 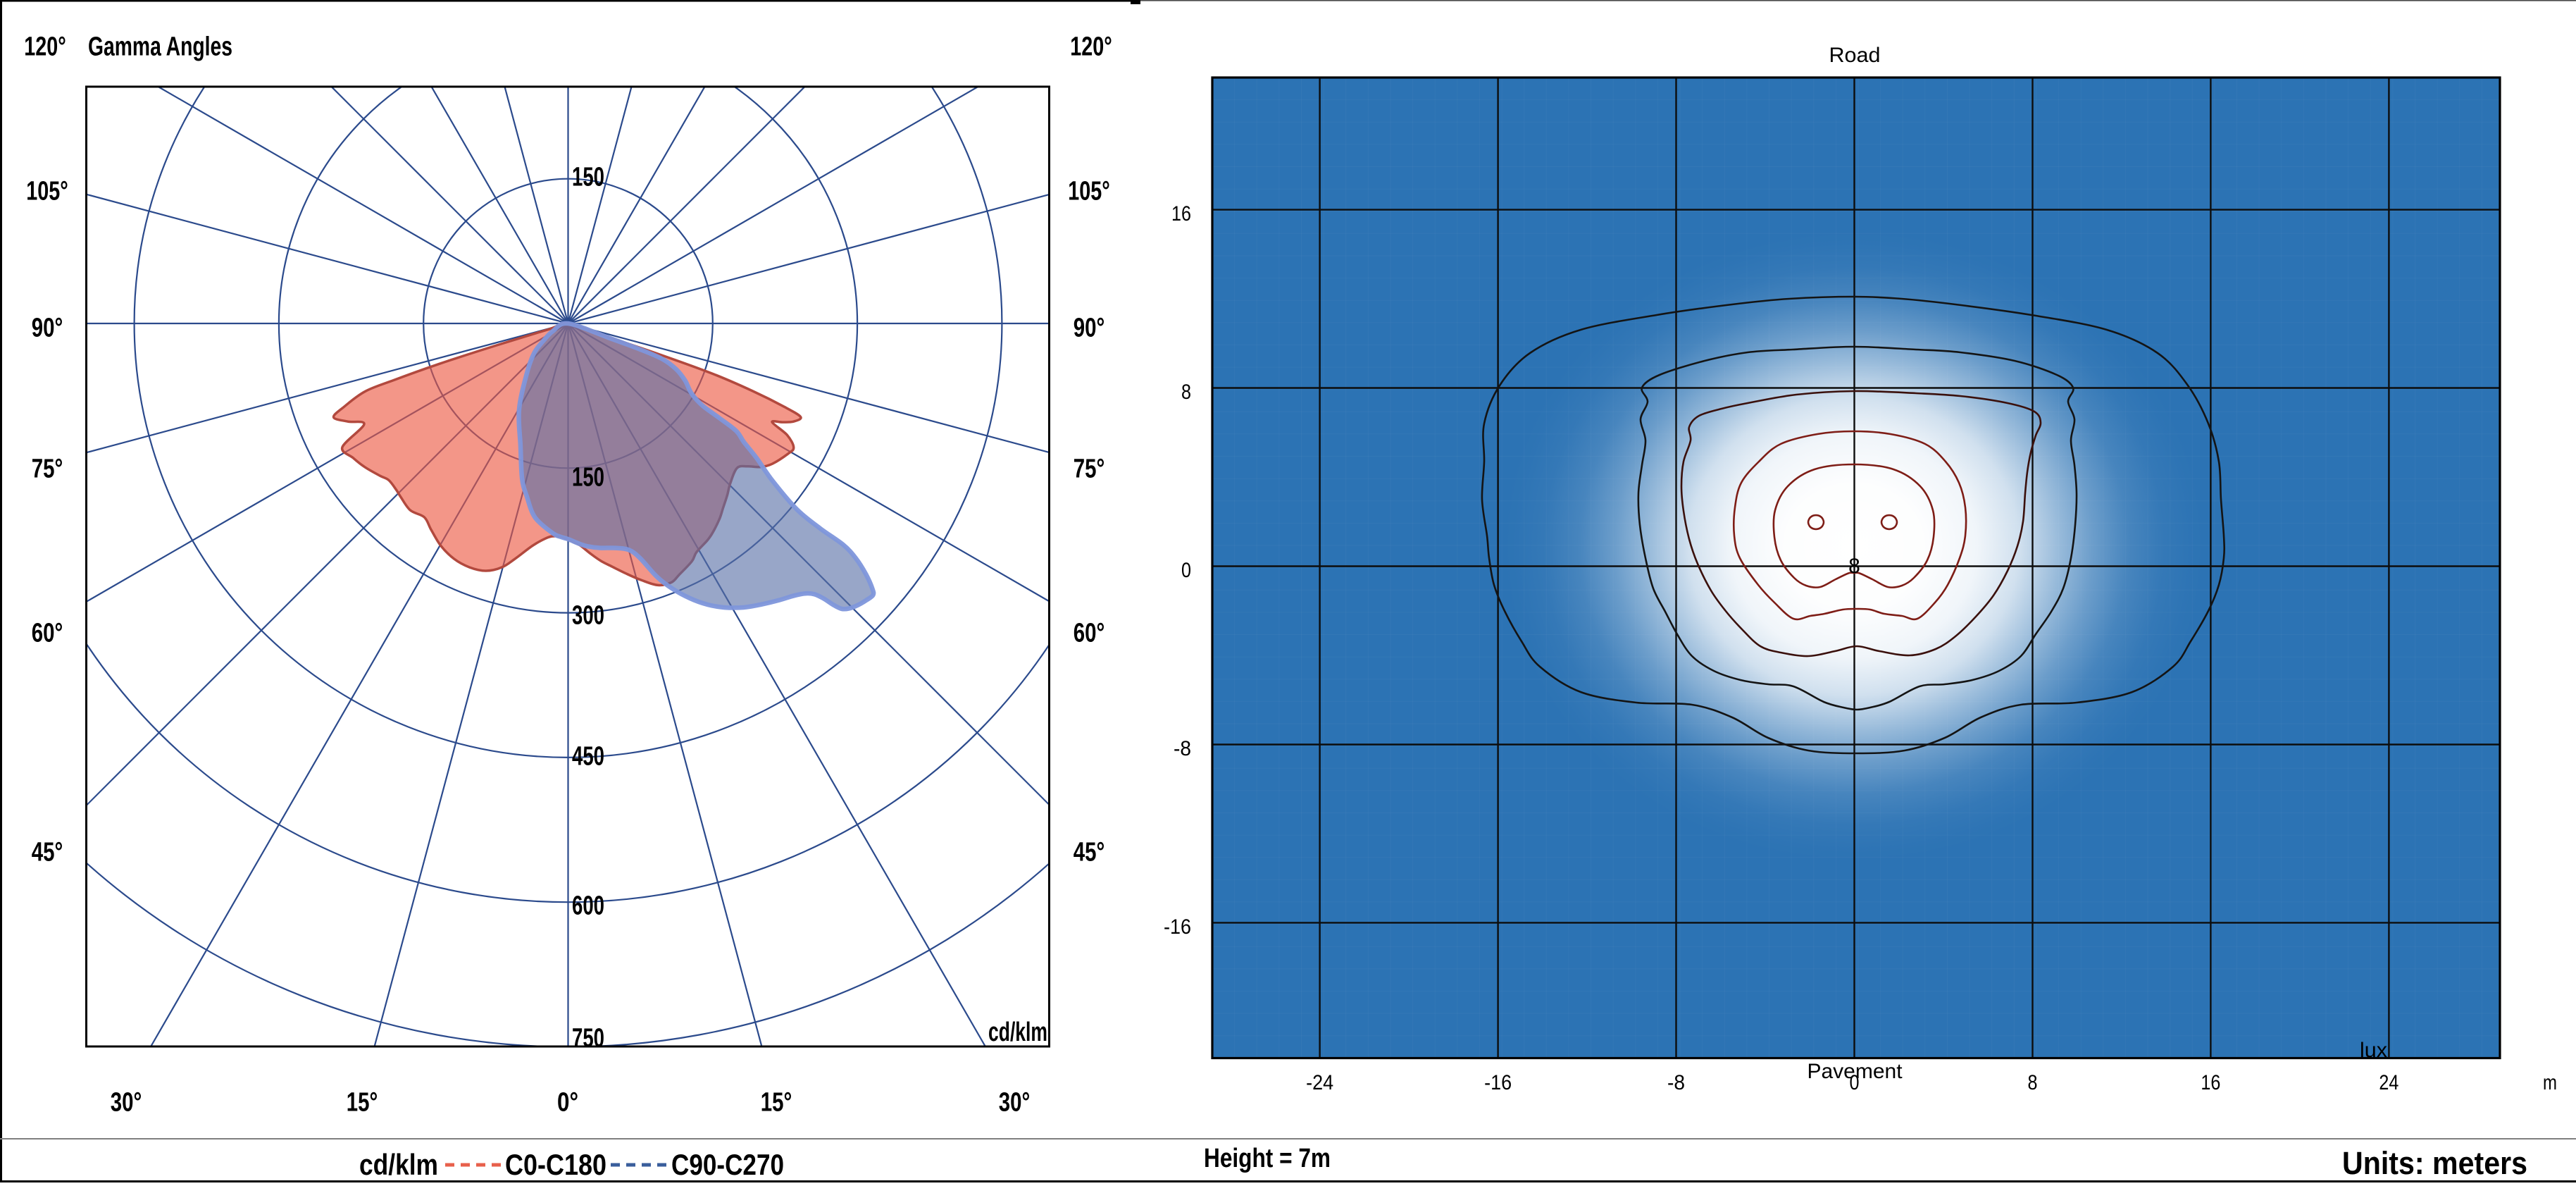 What do you see at coordinates (1319, 1082) in the screenshot?
I see `svg-text: -24` at bounding box center [1319, 1082].